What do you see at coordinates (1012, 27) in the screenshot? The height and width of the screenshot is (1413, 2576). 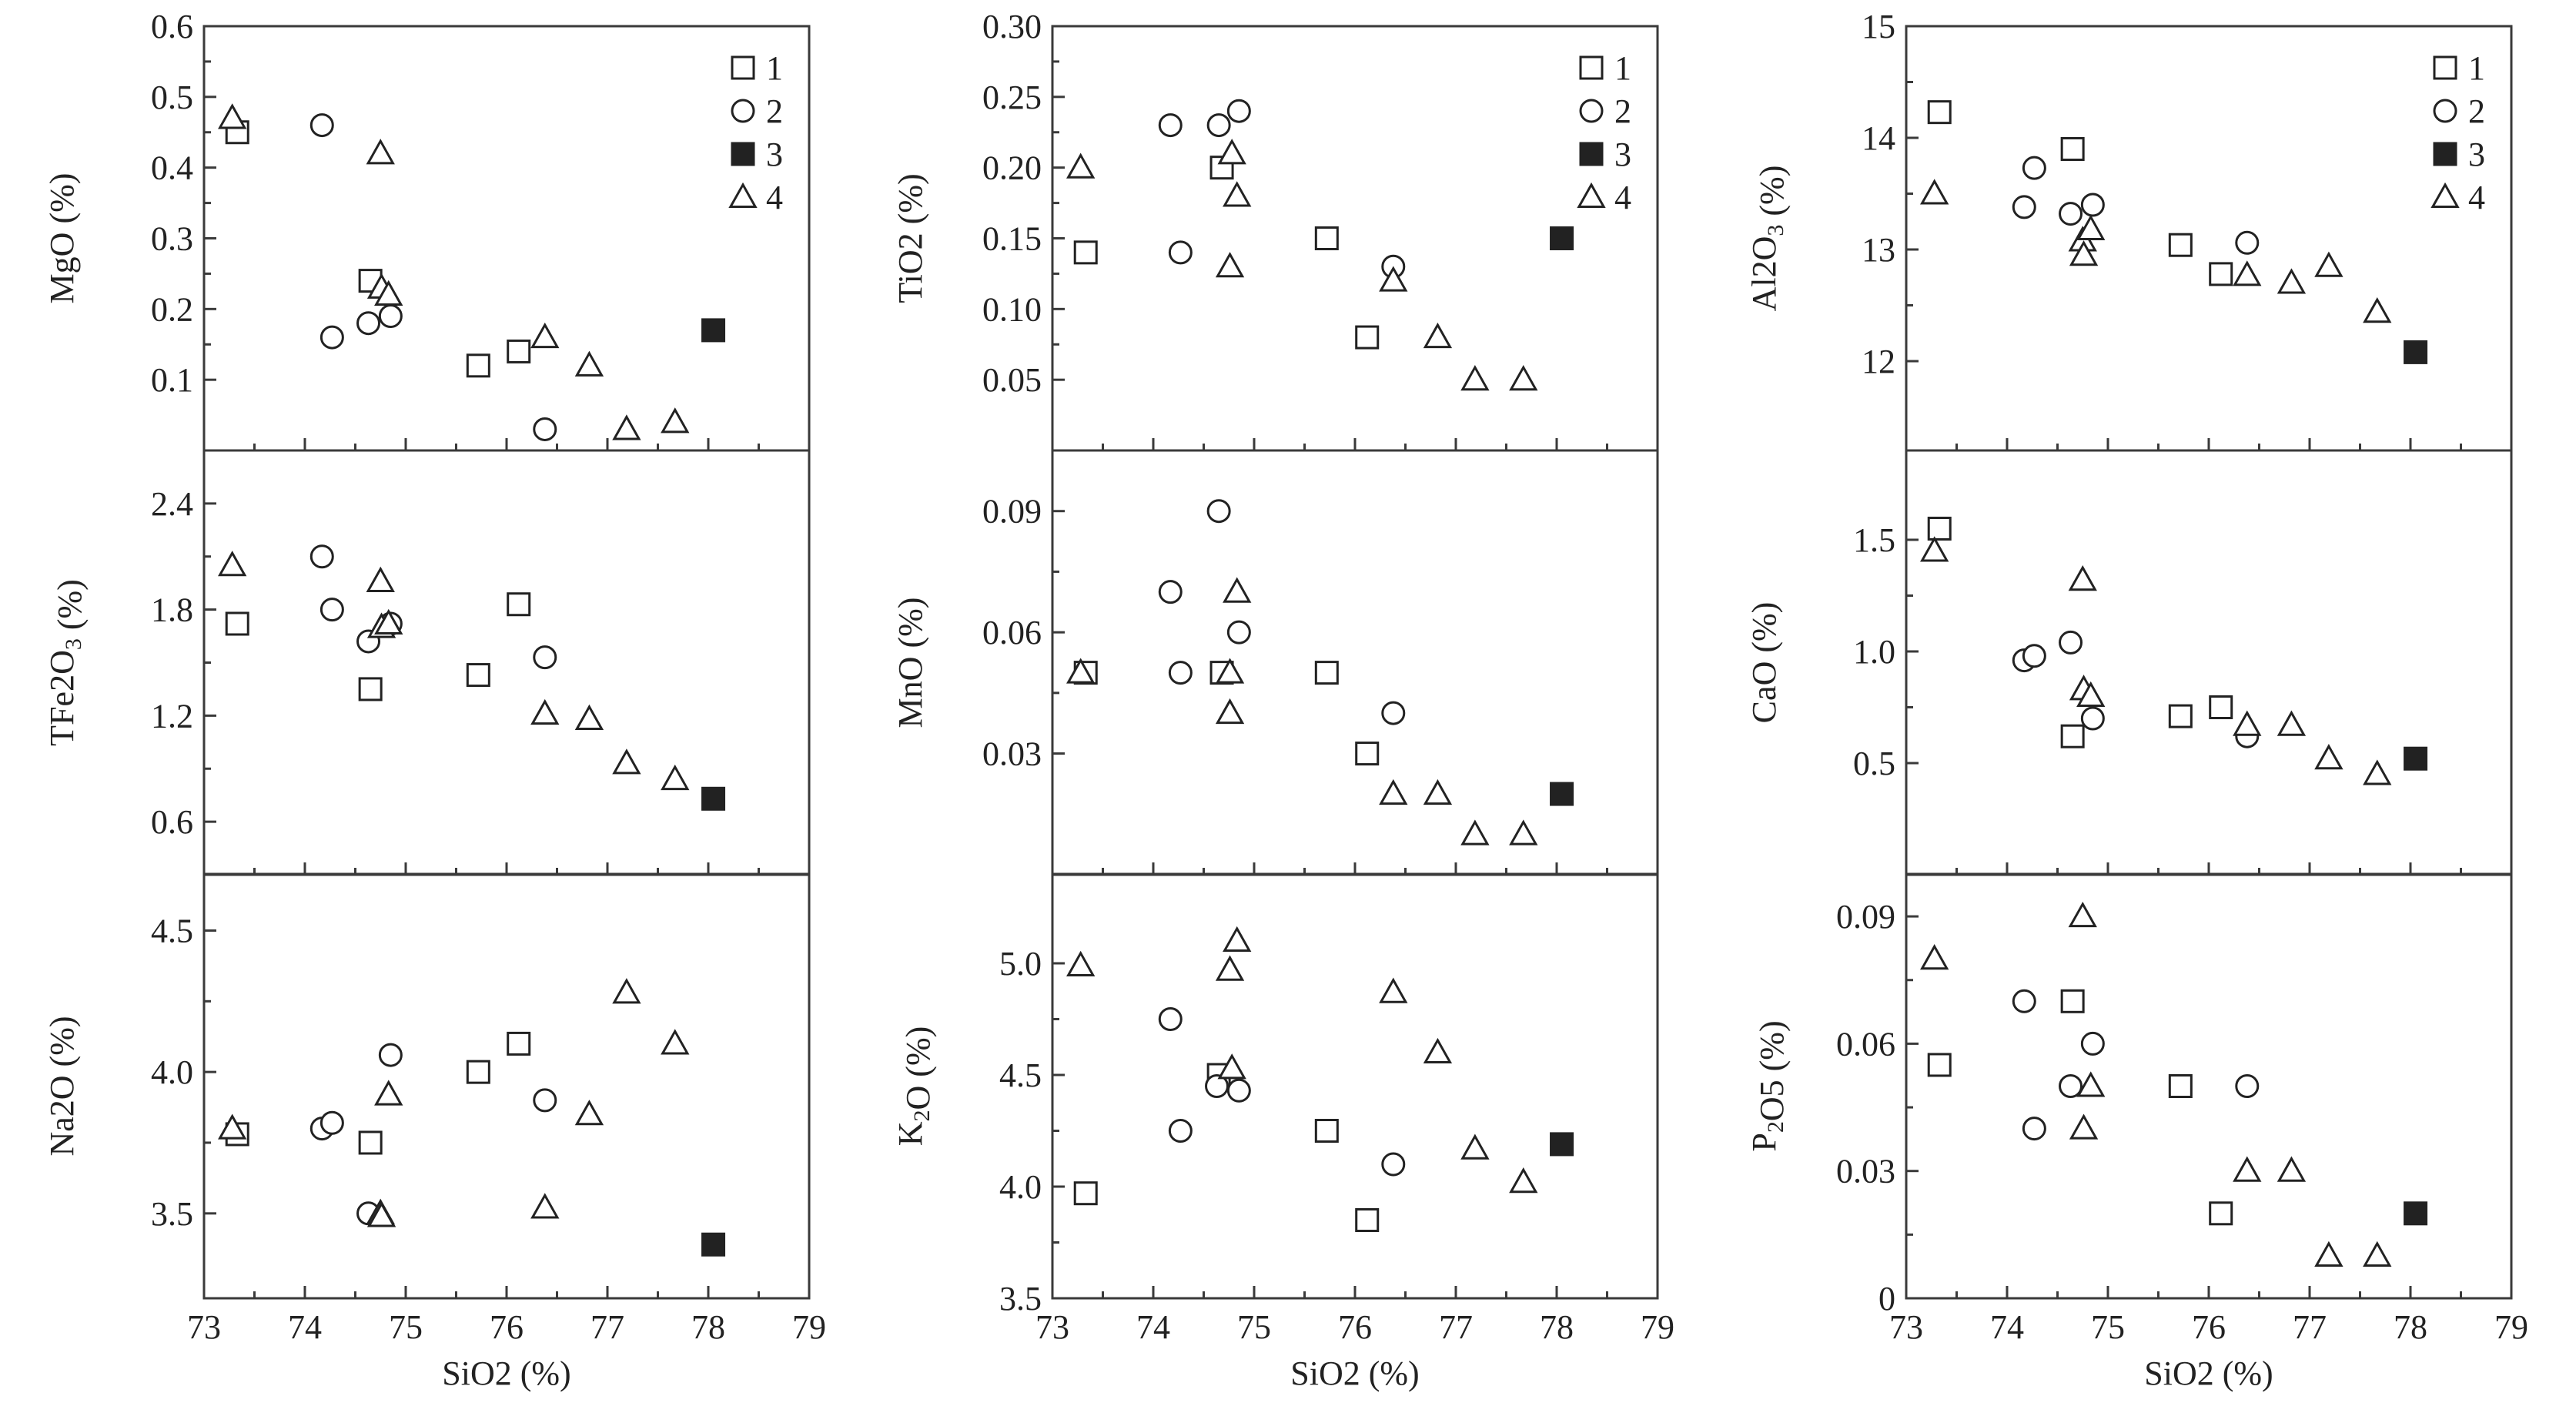 I see `y-tick-label: 0.30` at bounding box center [1012, 27].